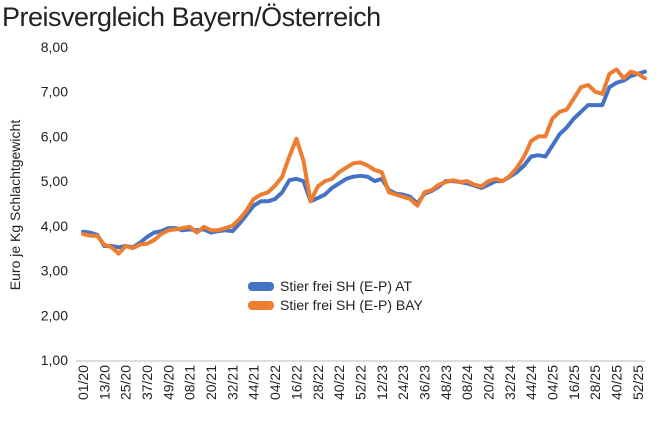 The image size is (656, 422). What do you see at coordinates (254, 382) in the screenshot?
I see `x-tick-label: 44/21` at bounding box center [254, 382].